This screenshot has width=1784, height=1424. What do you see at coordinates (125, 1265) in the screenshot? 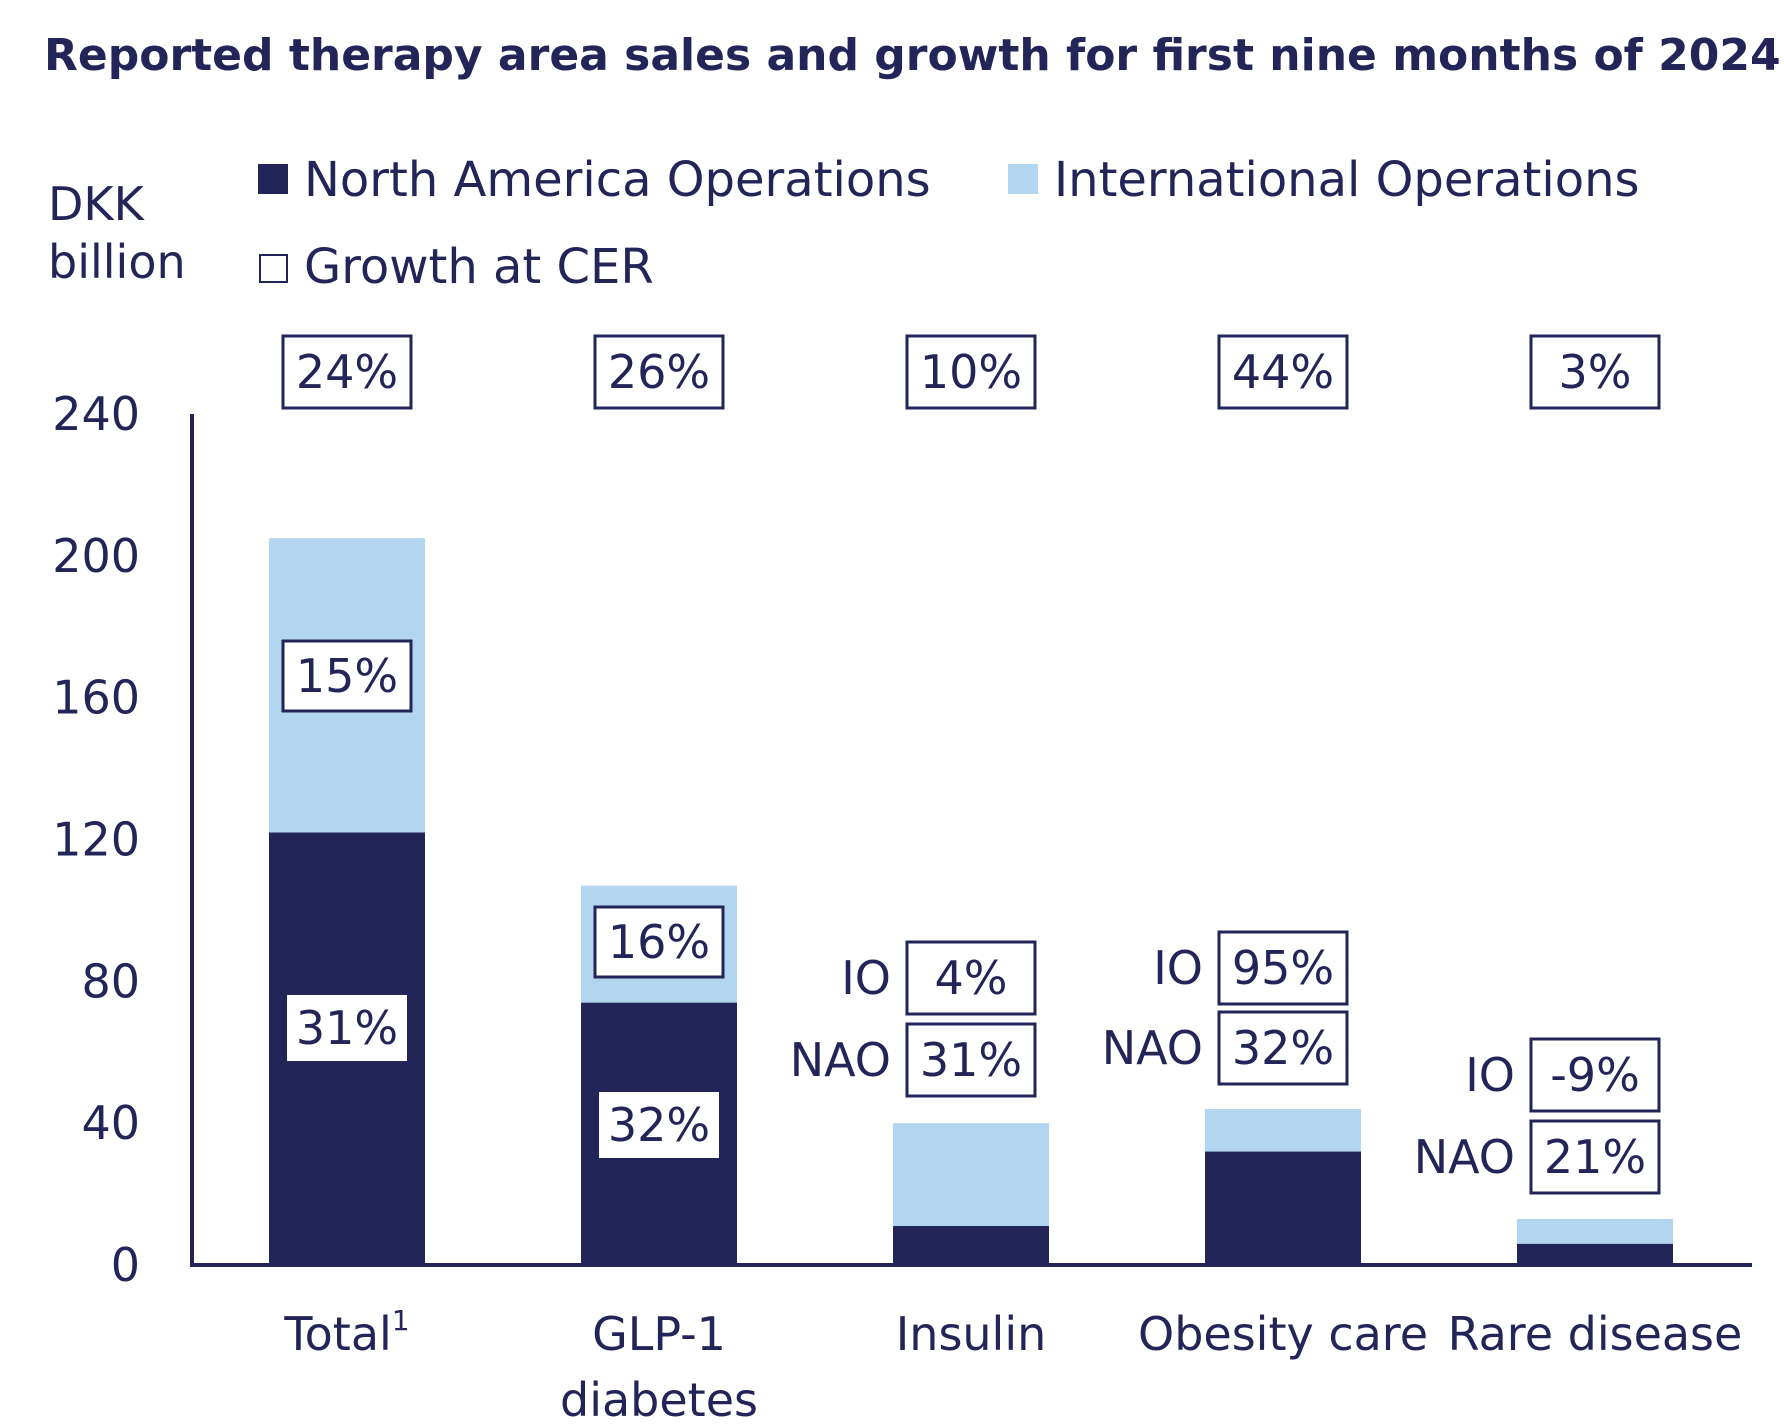
I see `y-tick-label: 0` at bounding box center [125, 1265].